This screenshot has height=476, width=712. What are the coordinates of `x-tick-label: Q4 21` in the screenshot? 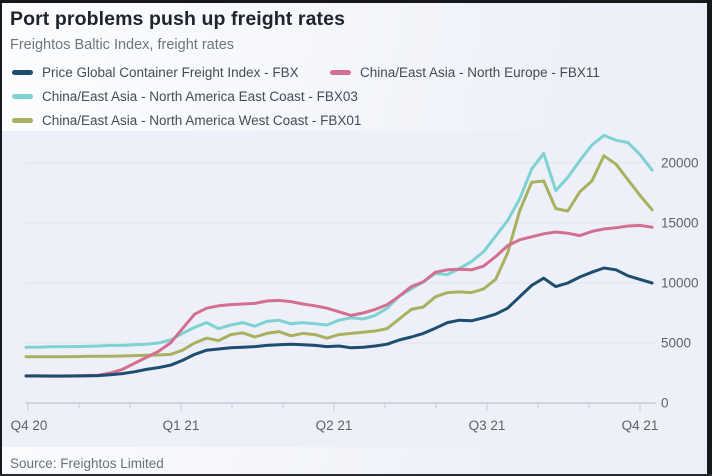 It's located at (640, 425).